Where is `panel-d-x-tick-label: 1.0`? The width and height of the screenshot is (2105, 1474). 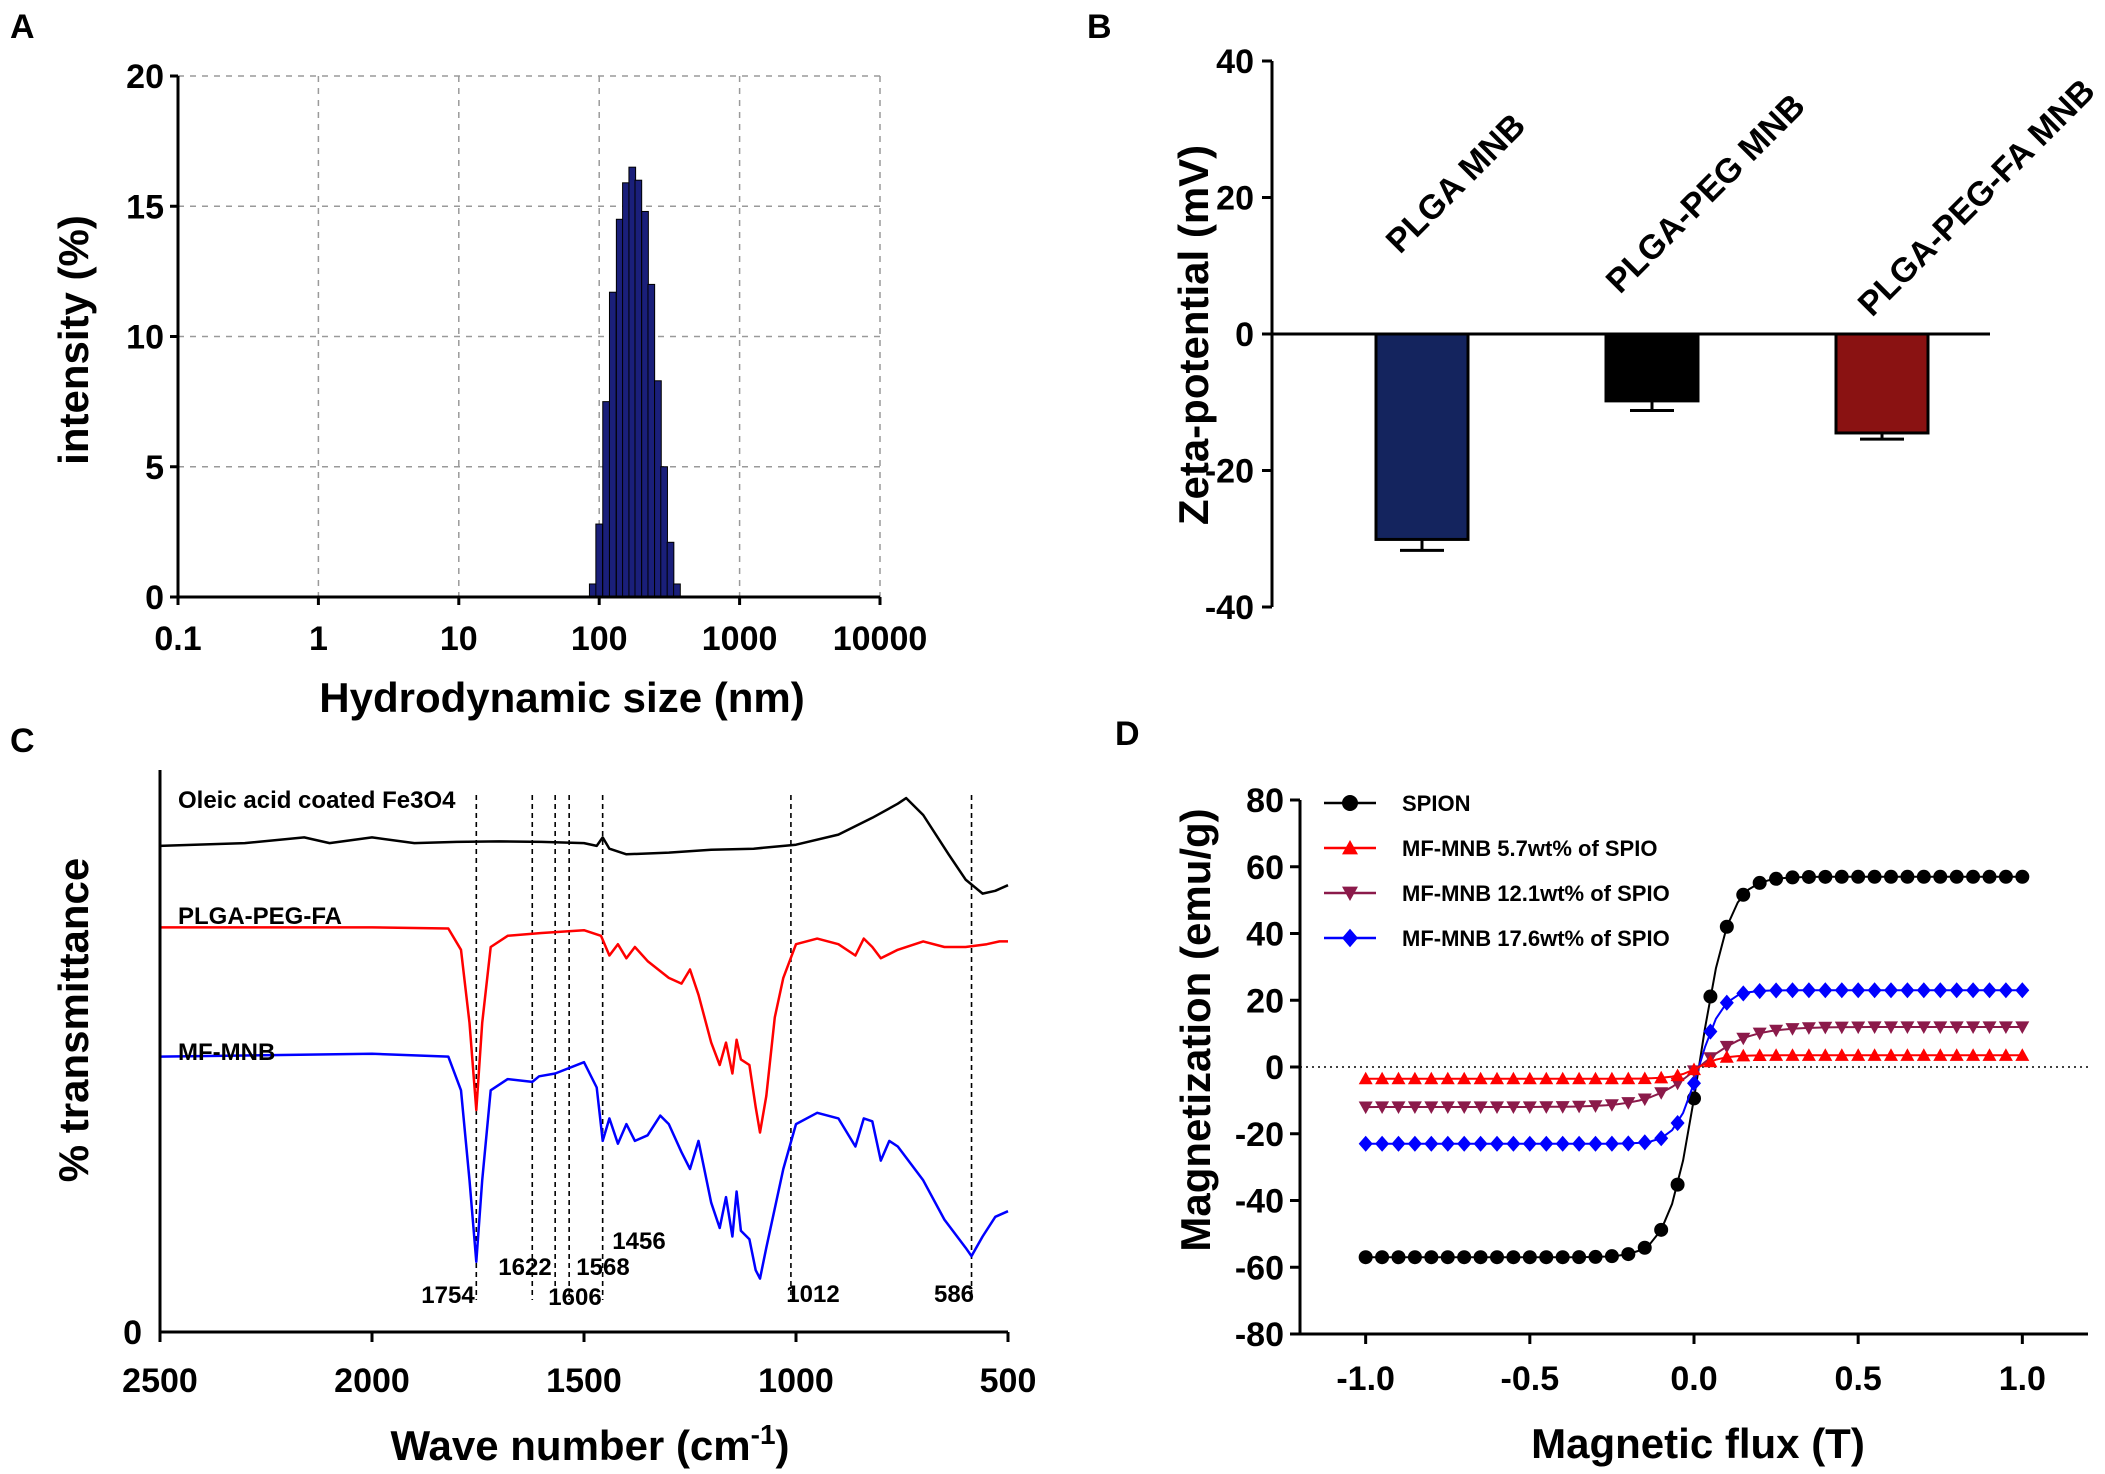 panel-d-x-tick-label: 1.0 is located at coordinates (2022, 1379).